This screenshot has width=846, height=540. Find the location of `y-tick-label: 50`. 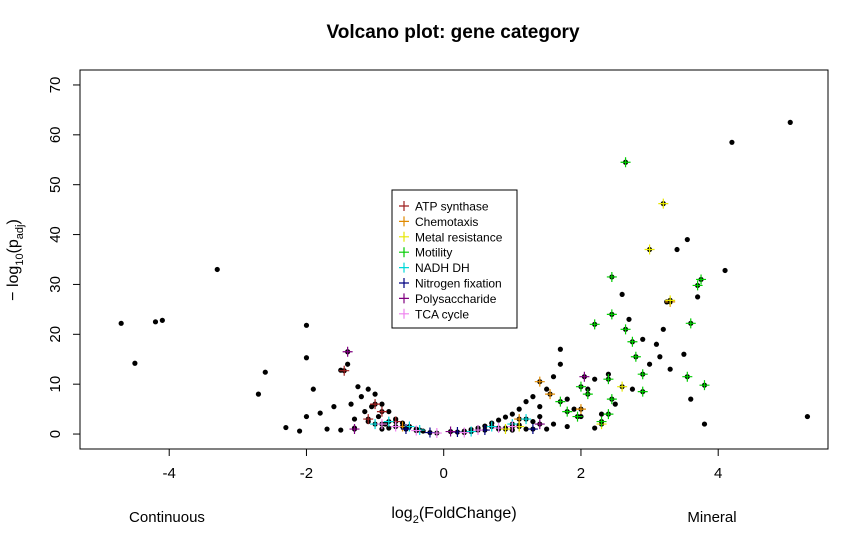

y-tick-label: 50 is located at coordinates (55, 184).